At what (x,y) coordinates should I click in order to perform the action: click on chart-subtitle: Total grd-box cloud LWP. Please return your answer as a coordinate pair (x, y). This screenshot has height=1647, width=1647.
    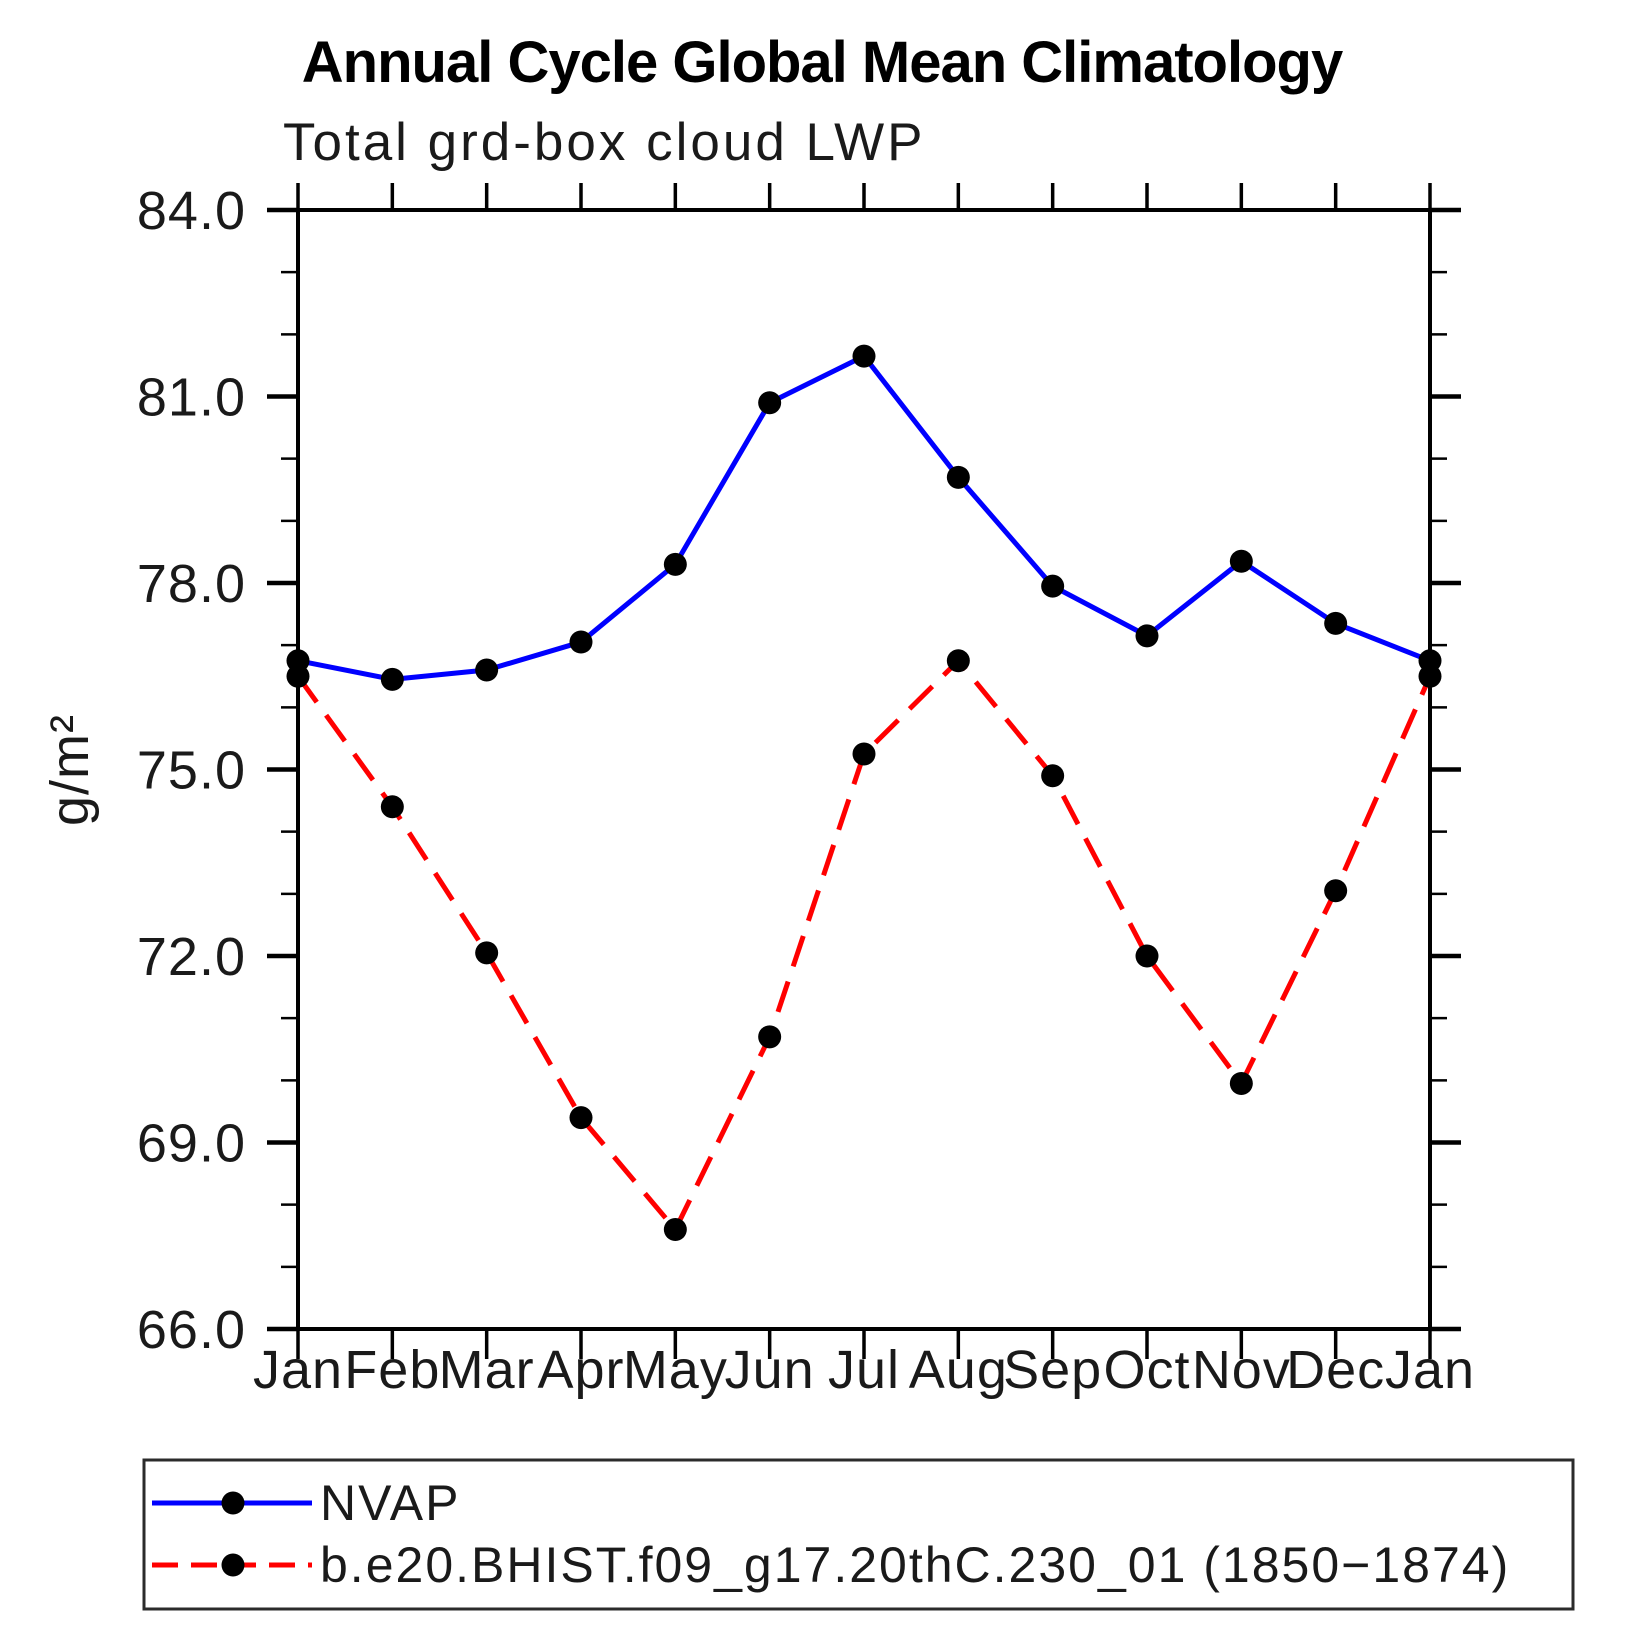
    Looking at the image, I should click on (604, 142).